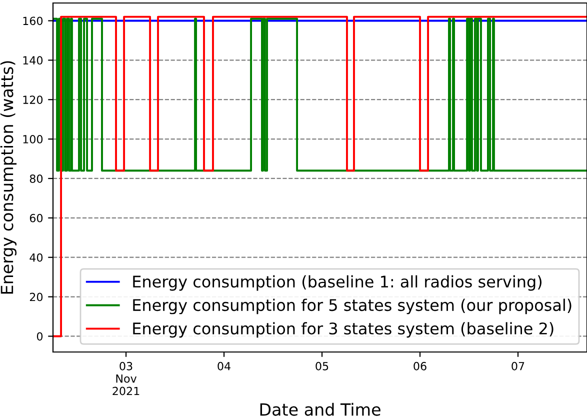 The height and width of the screenshot is (418, 587). I want to click on y-tick-label: 160, so click(33, 21).